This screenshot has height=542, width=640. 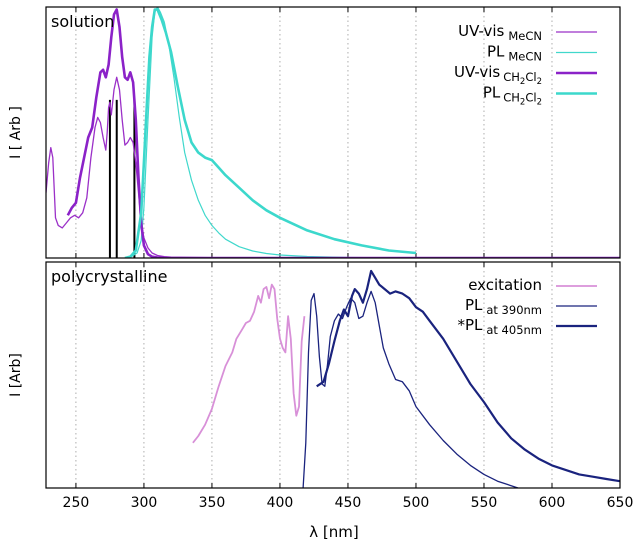 What do you see at coordinates (16, 375) in the screenshot?
I see `y-axis-label-polycrystalline: I [Arb]` at bounding box center [16, 375].